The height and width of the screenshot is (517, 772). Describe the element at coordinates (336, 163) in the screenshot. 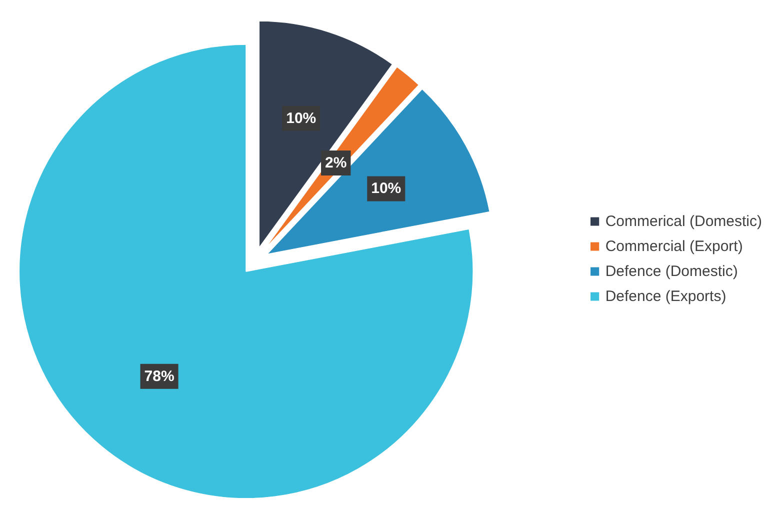

I see `data-label: 2%` at that location.